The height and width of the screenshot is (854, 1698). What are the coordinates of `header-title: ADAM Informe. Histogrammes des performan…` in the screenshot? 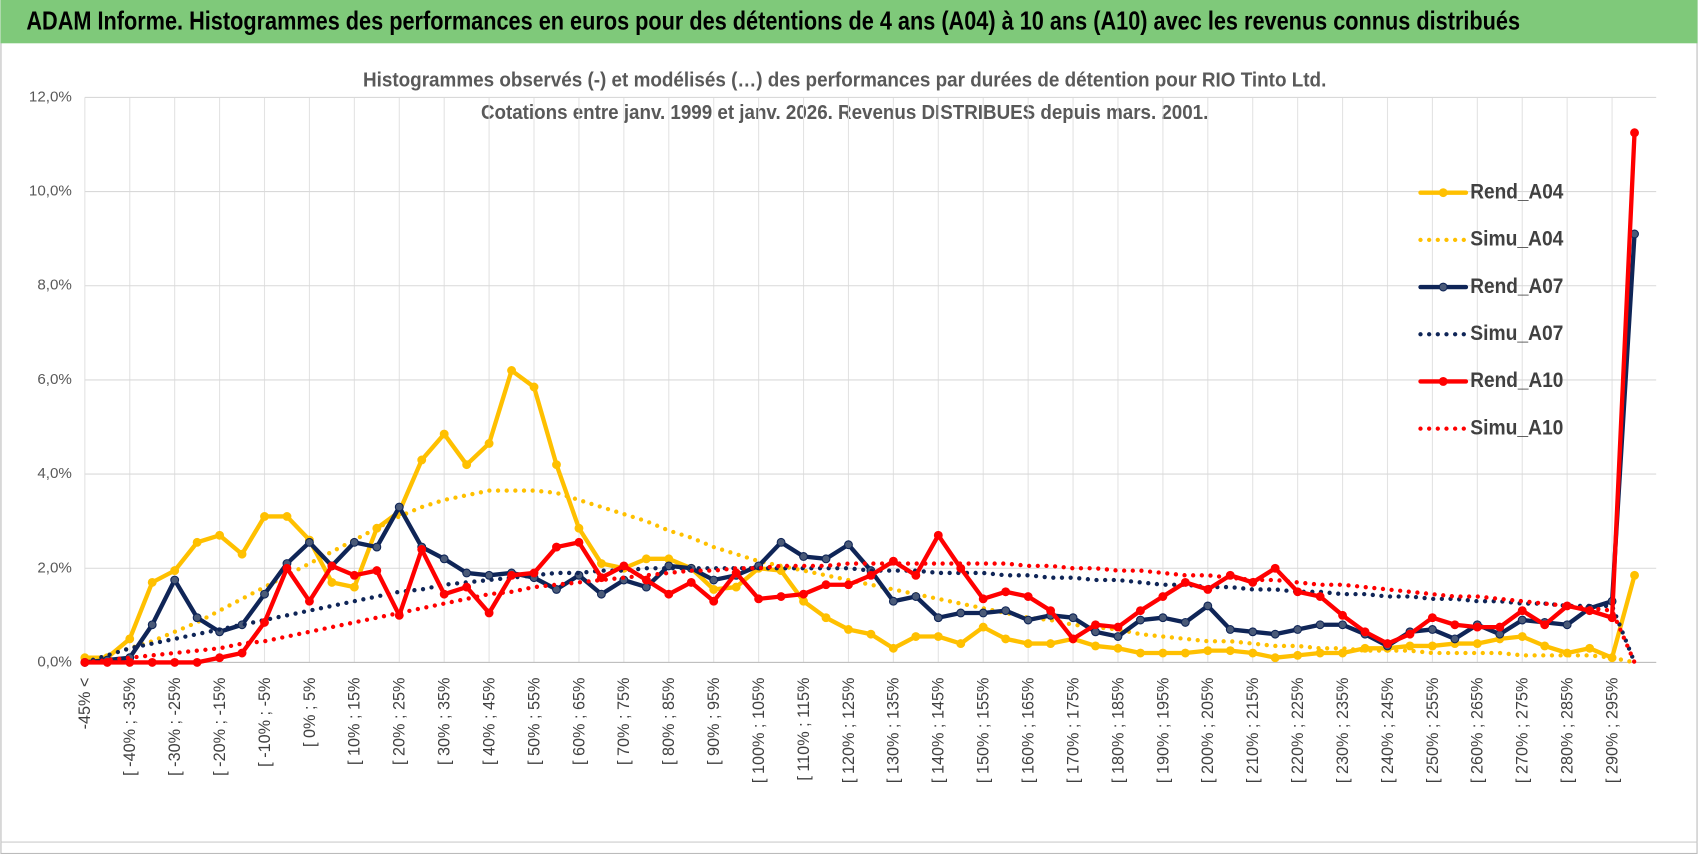 It's located at (773, 21).